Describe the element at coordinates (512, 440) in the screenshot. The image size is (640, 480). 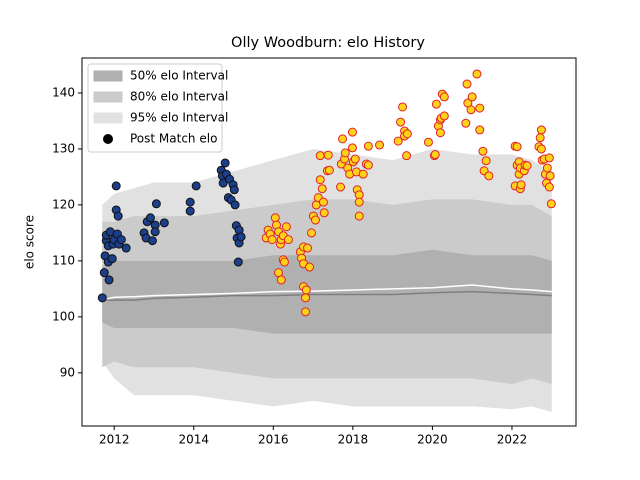
I see `x-tick-label: 2022` at that location.